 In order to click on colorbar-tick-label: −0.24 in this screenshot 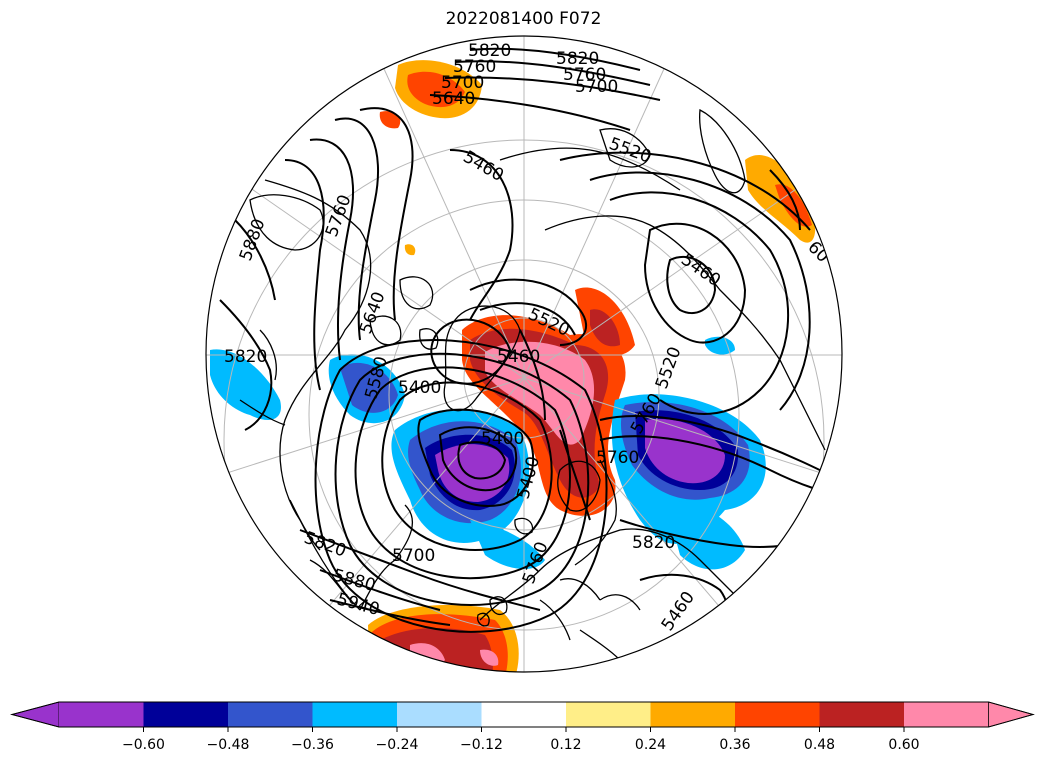, I will do `click(397, 745)`.